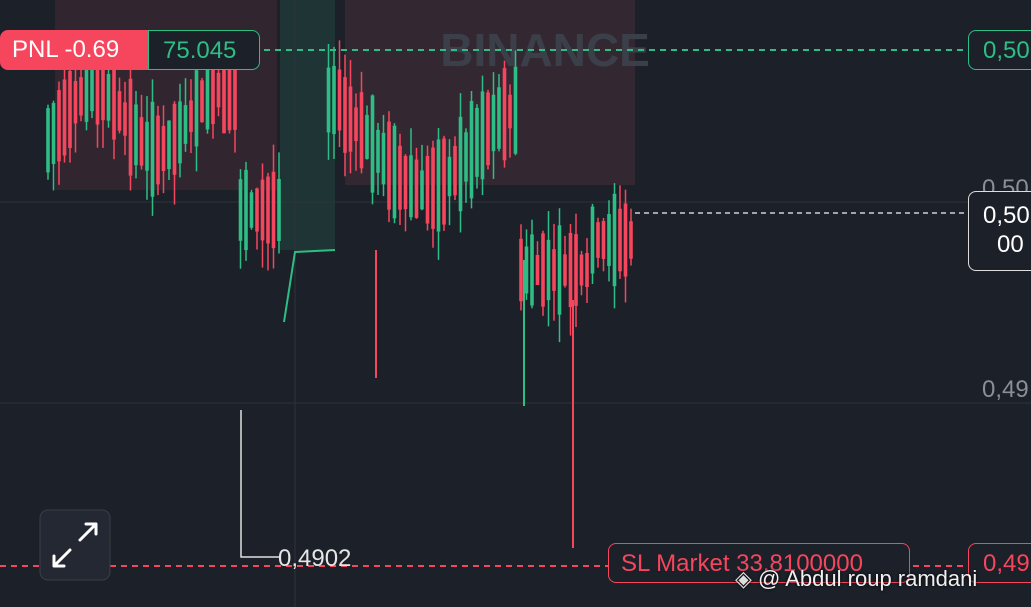  What do you see at coordinates (204, 50) in the screenshot?
I see `pnl-value: 75.045` at bounding box center [204, 50].